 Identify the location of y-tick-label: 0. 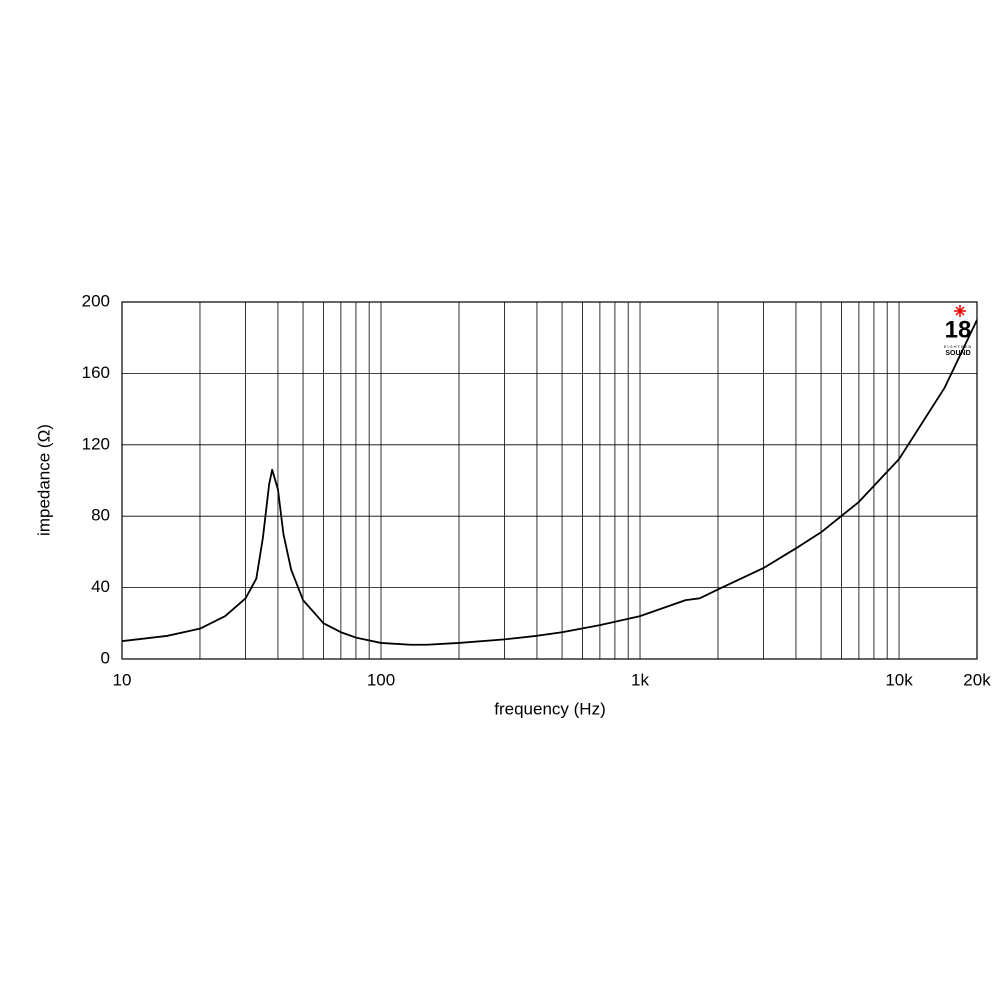
(105, 657).